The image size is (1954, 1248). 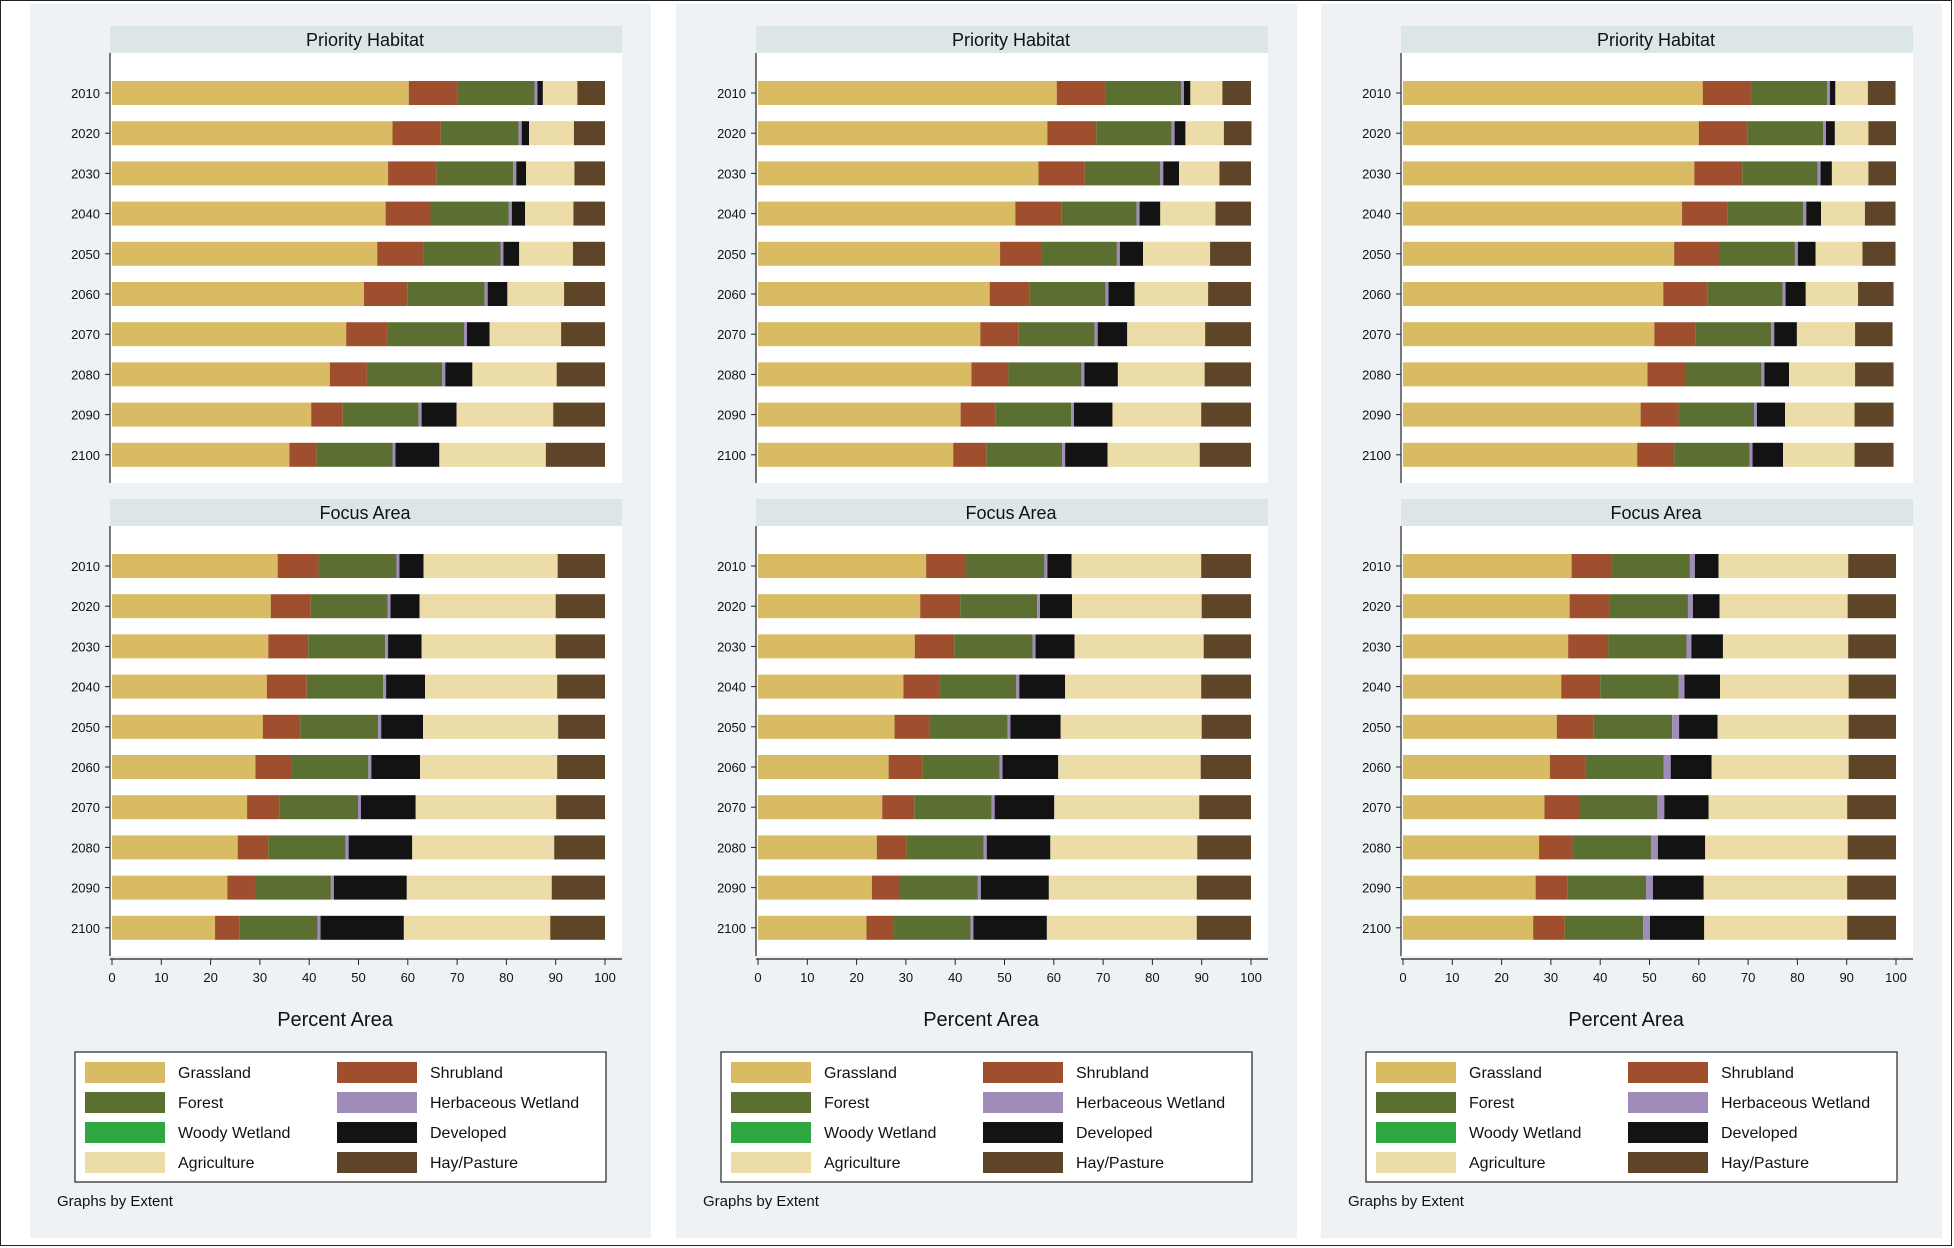 I want to click on x-tick-label: 0, so click(x=111, y=977).